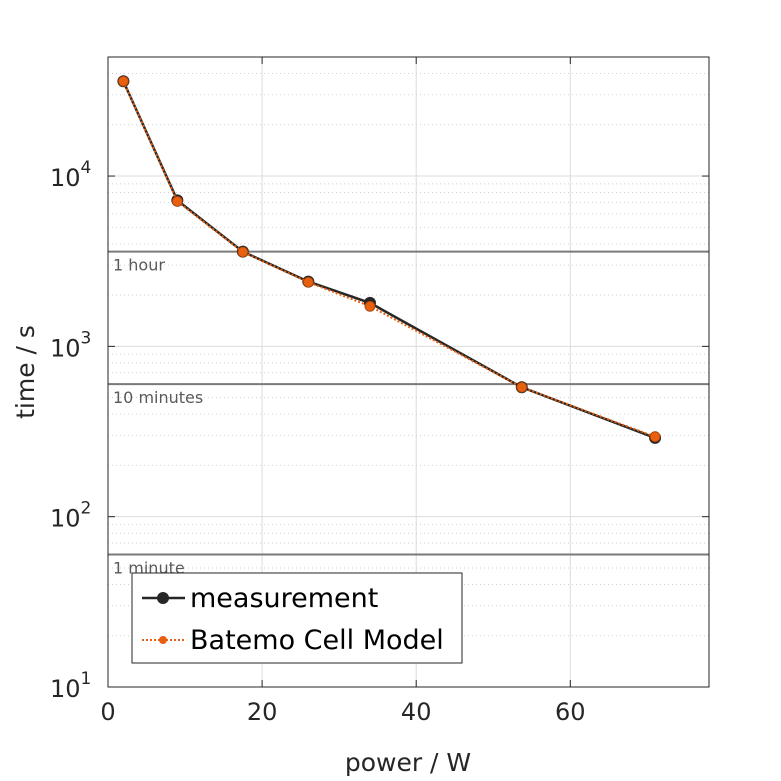  I want to click on x-tick-label: 0, so click(107, 712).